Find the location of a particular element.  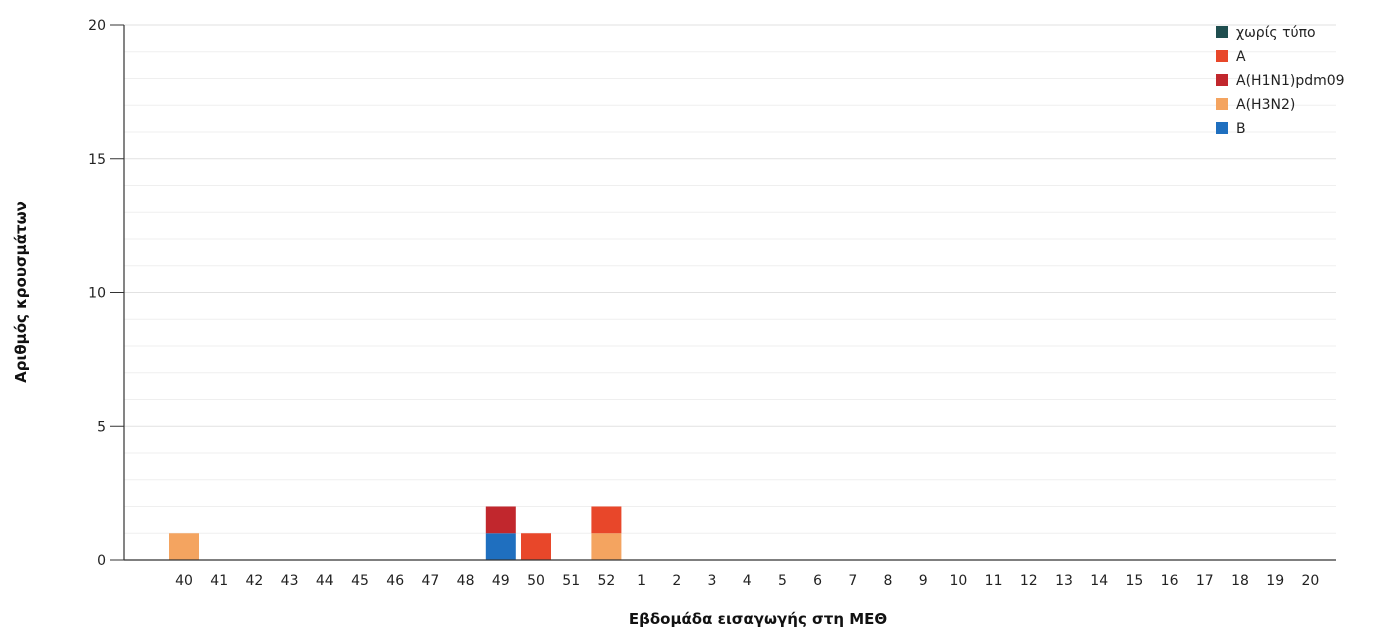

legend: χωρίς τύπο A A(H1N1)pdm09 A(H3N2) B is located at coordinates (1280, 81).